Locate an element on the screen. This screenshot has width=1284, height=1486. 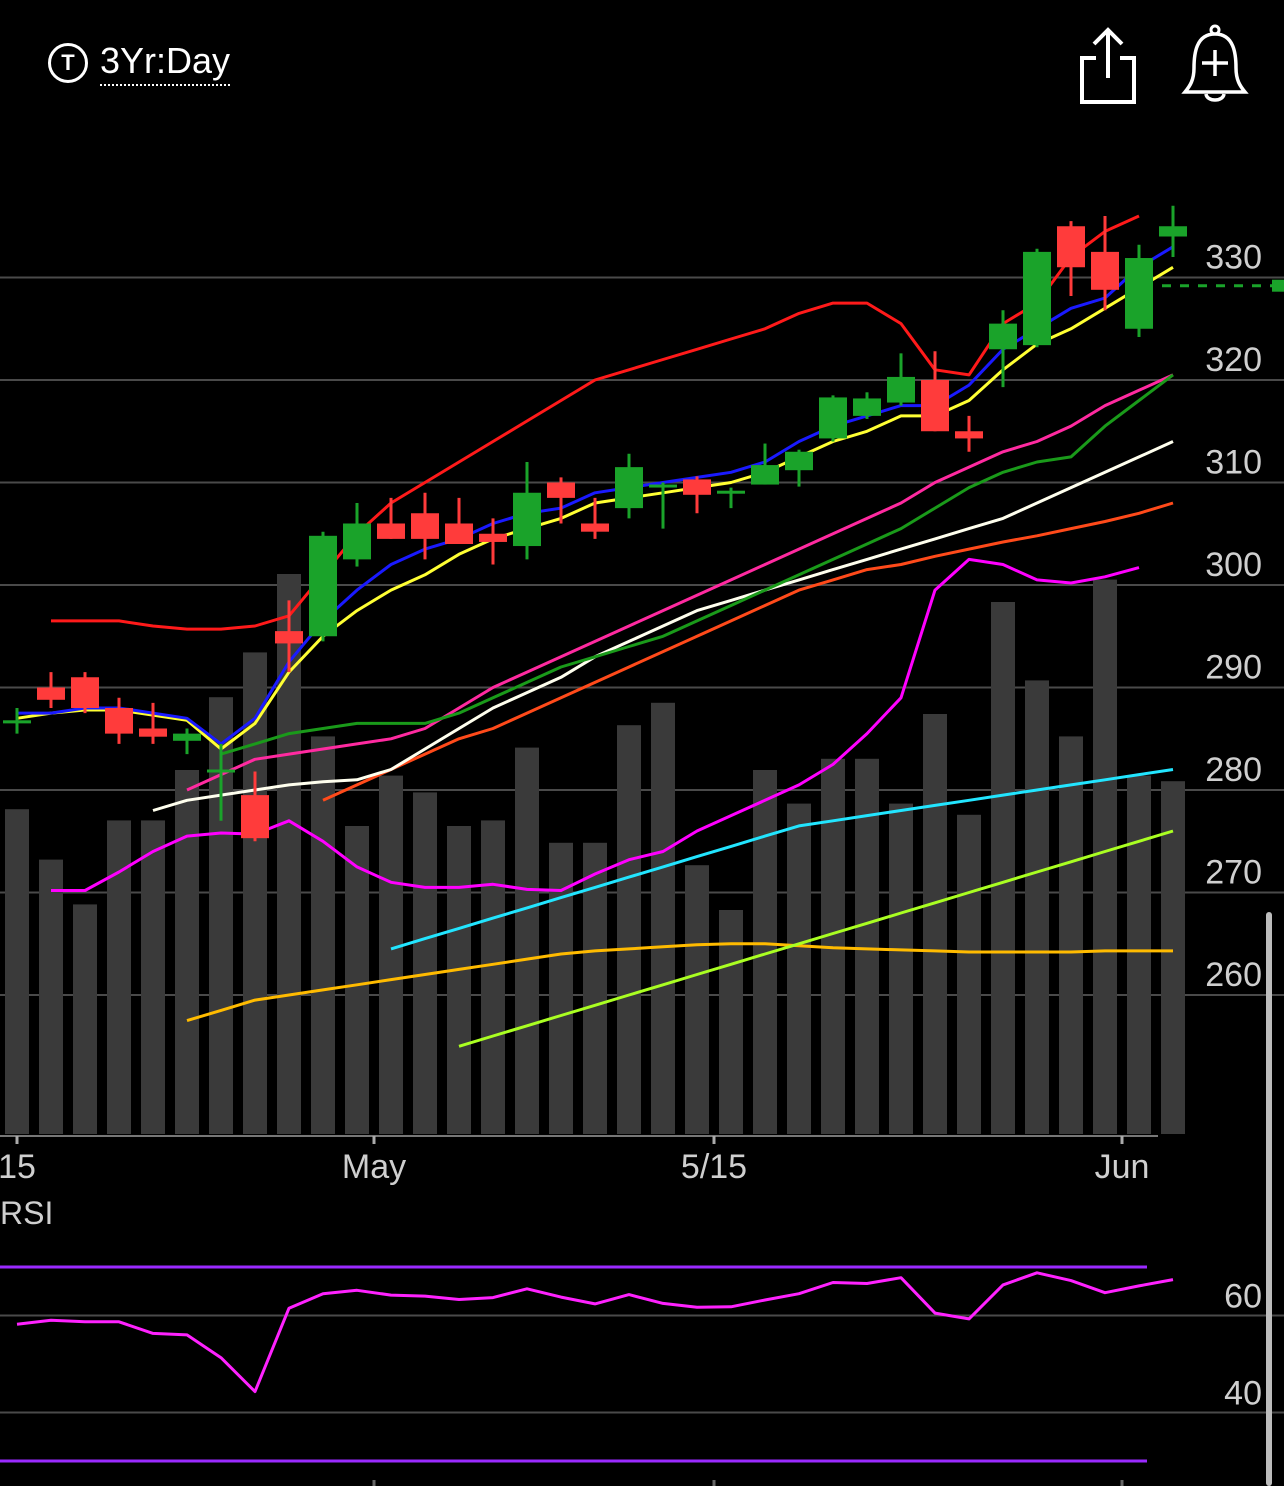
price-tick-label: 290 is located at coordinates (1233, 668).